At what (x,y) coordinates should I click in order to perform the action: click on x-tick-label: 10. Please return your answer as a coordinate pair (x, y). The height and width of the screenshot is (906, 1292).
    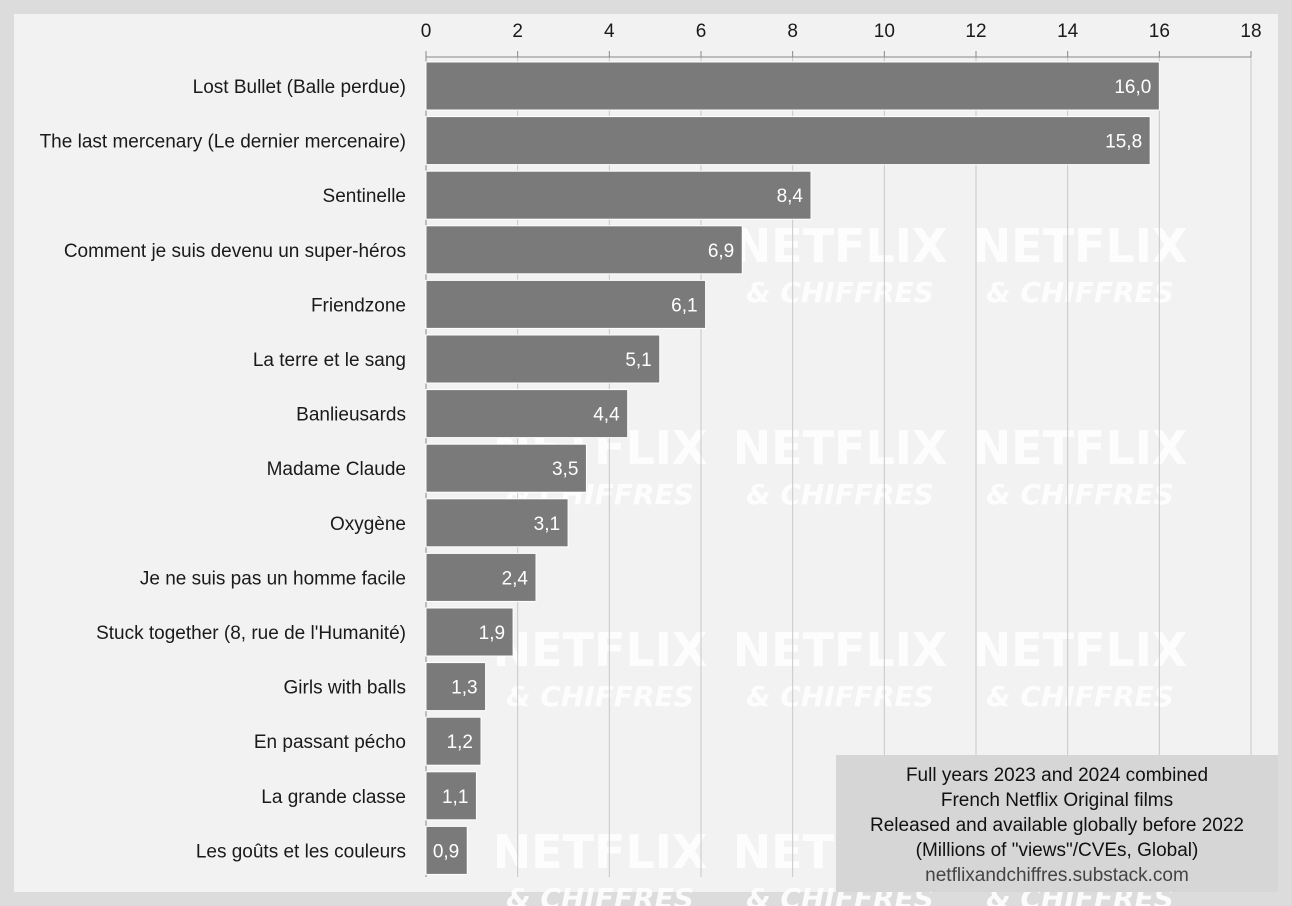
    Looking at the image, I should click on (884, 31).